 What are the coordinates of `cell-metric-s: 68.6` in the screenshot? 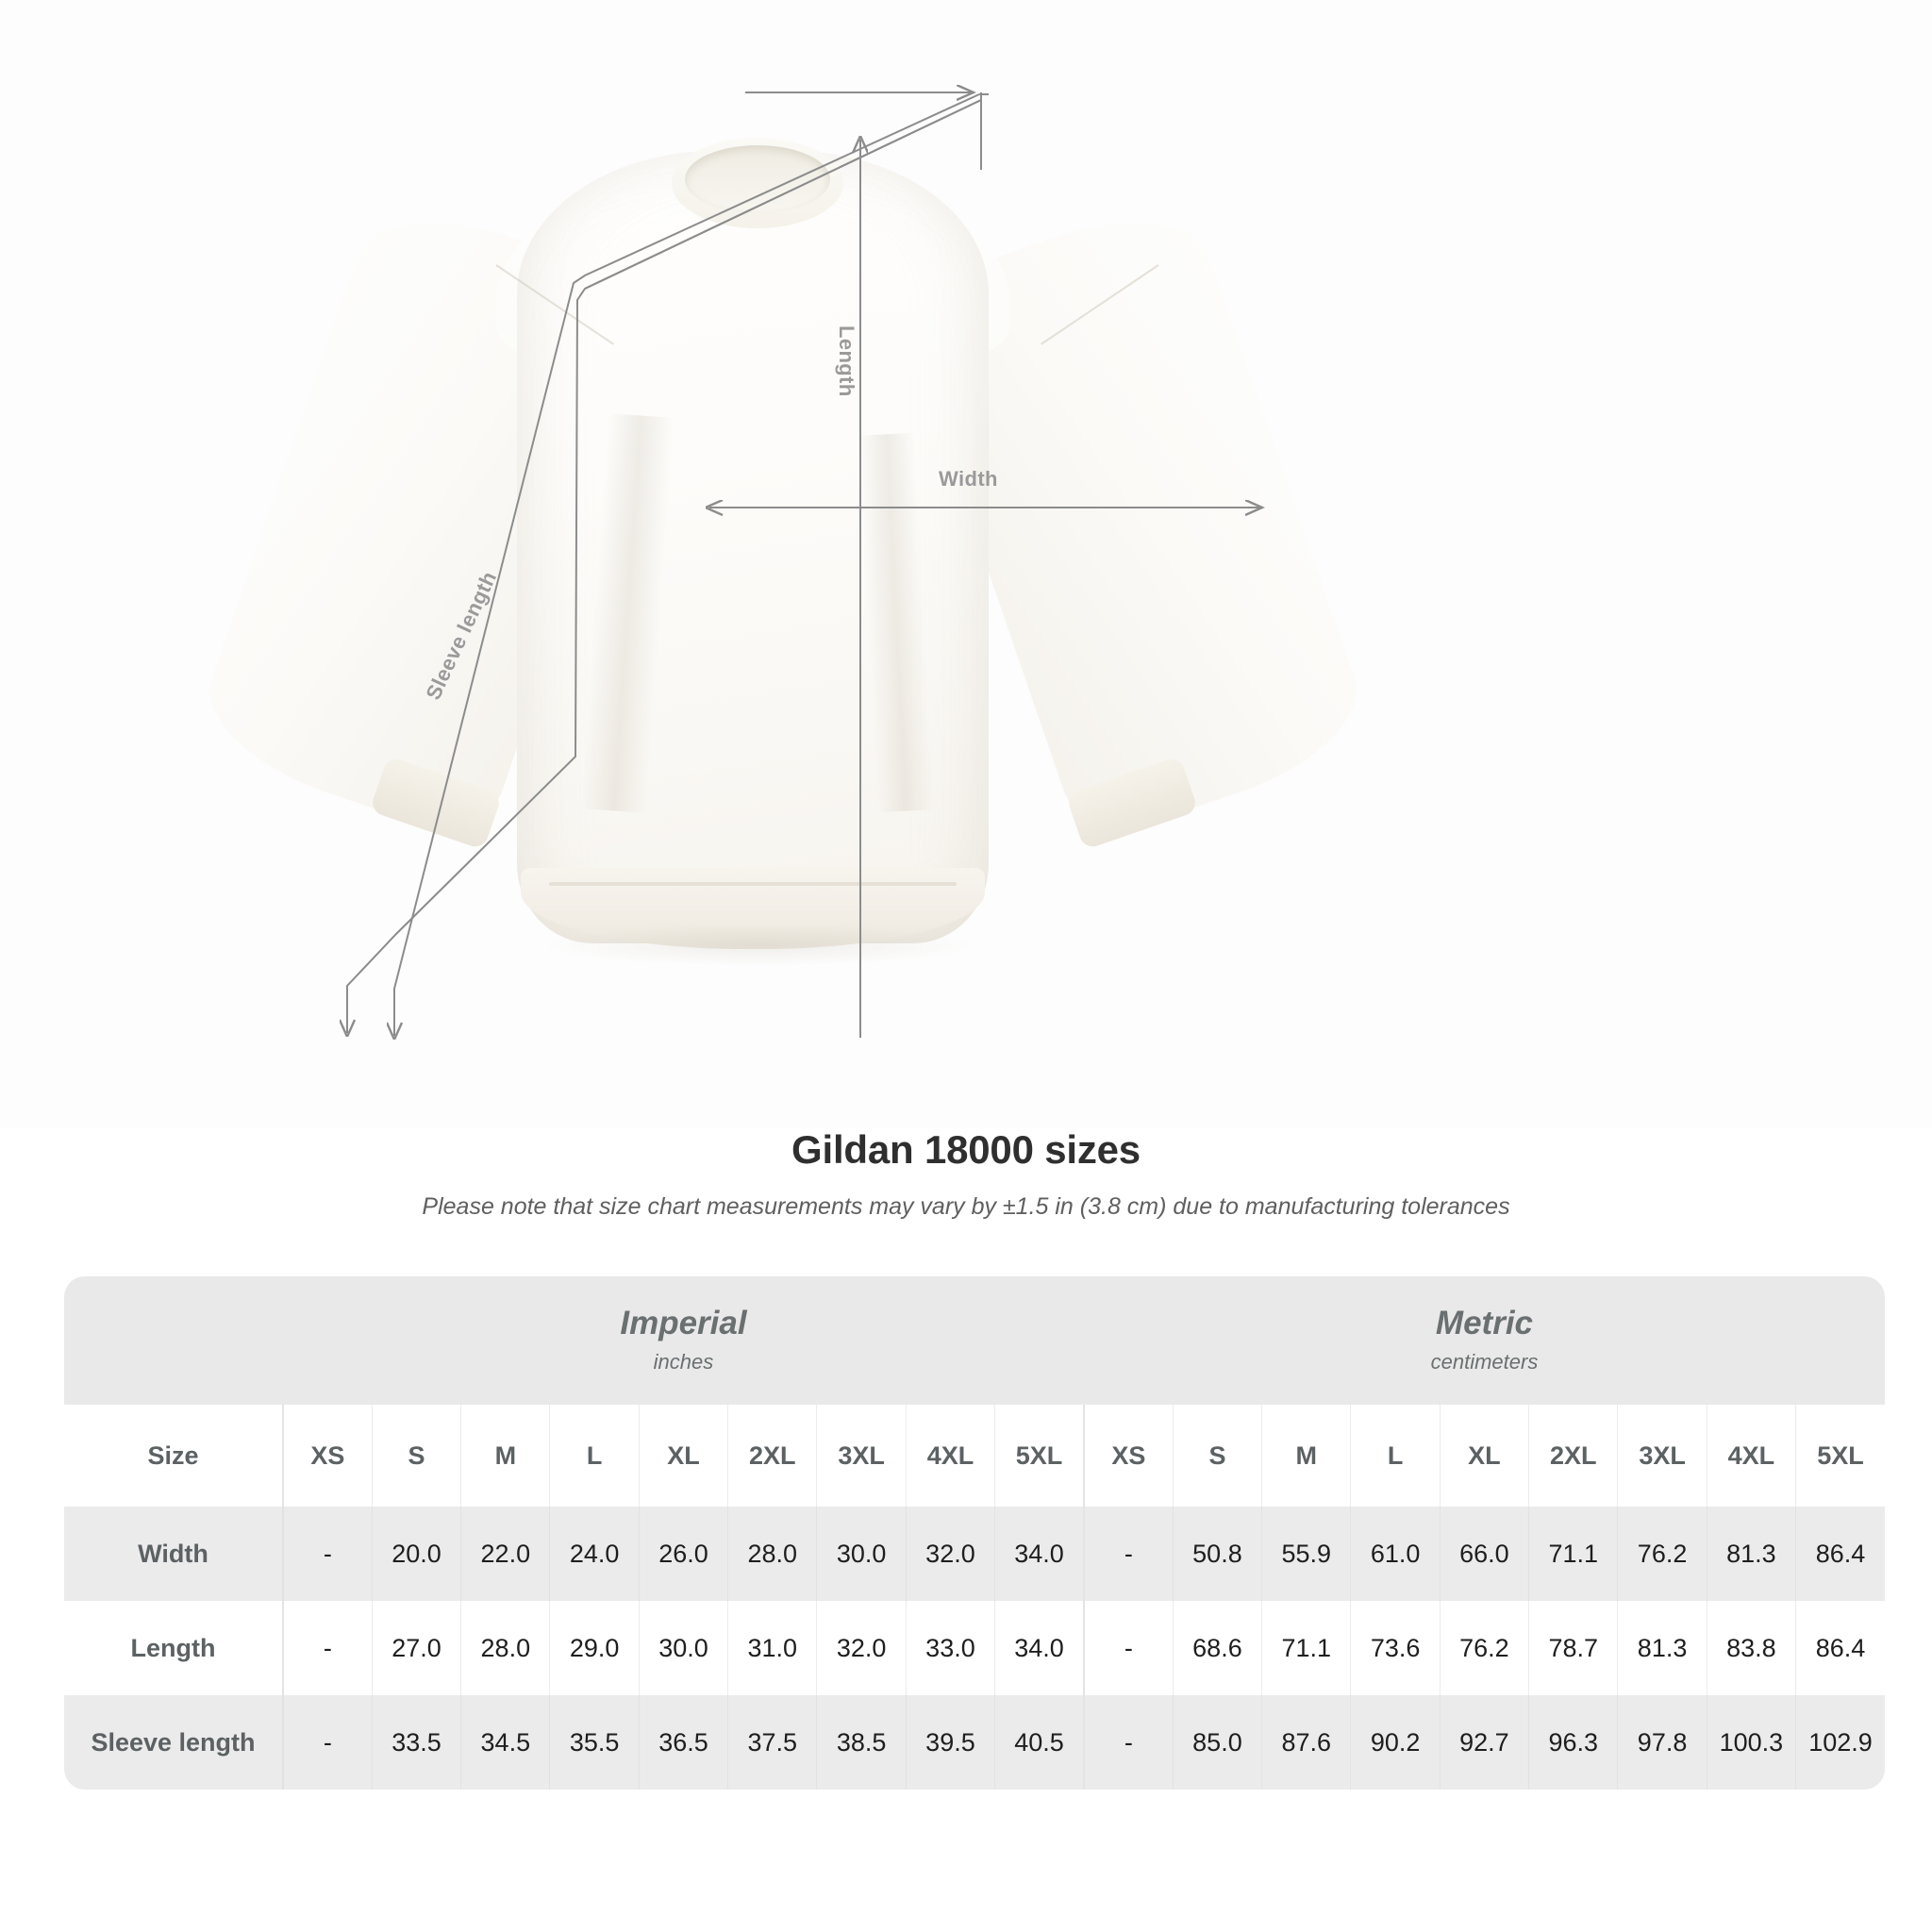 It's located at (1218, 1648).